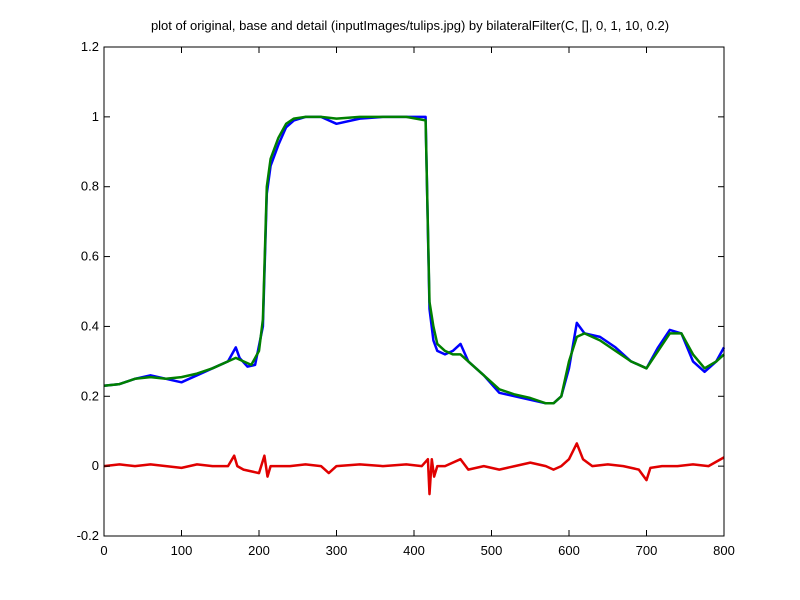 Image resolution: width=800 pixels, height=600 pixels. I want to click on y-tick-label: 0.2, so click(90, 395).